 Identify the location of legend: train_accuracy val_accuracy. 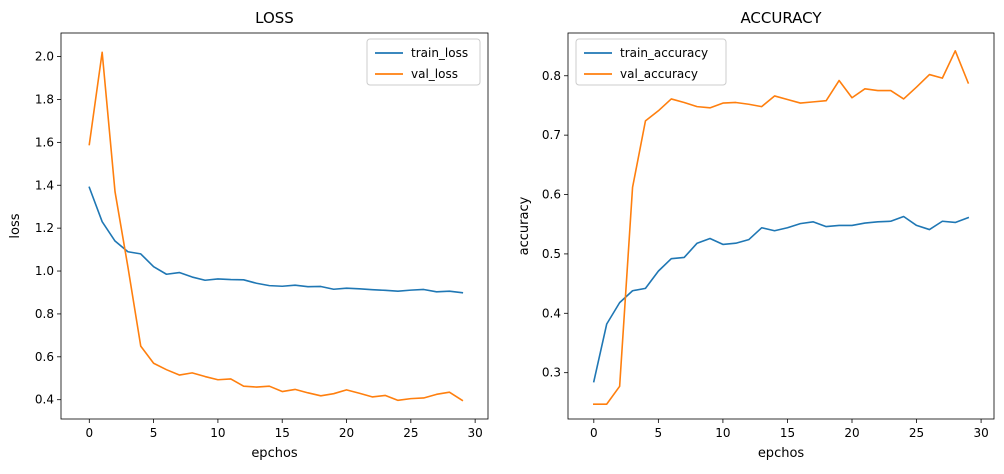
(651, 62).